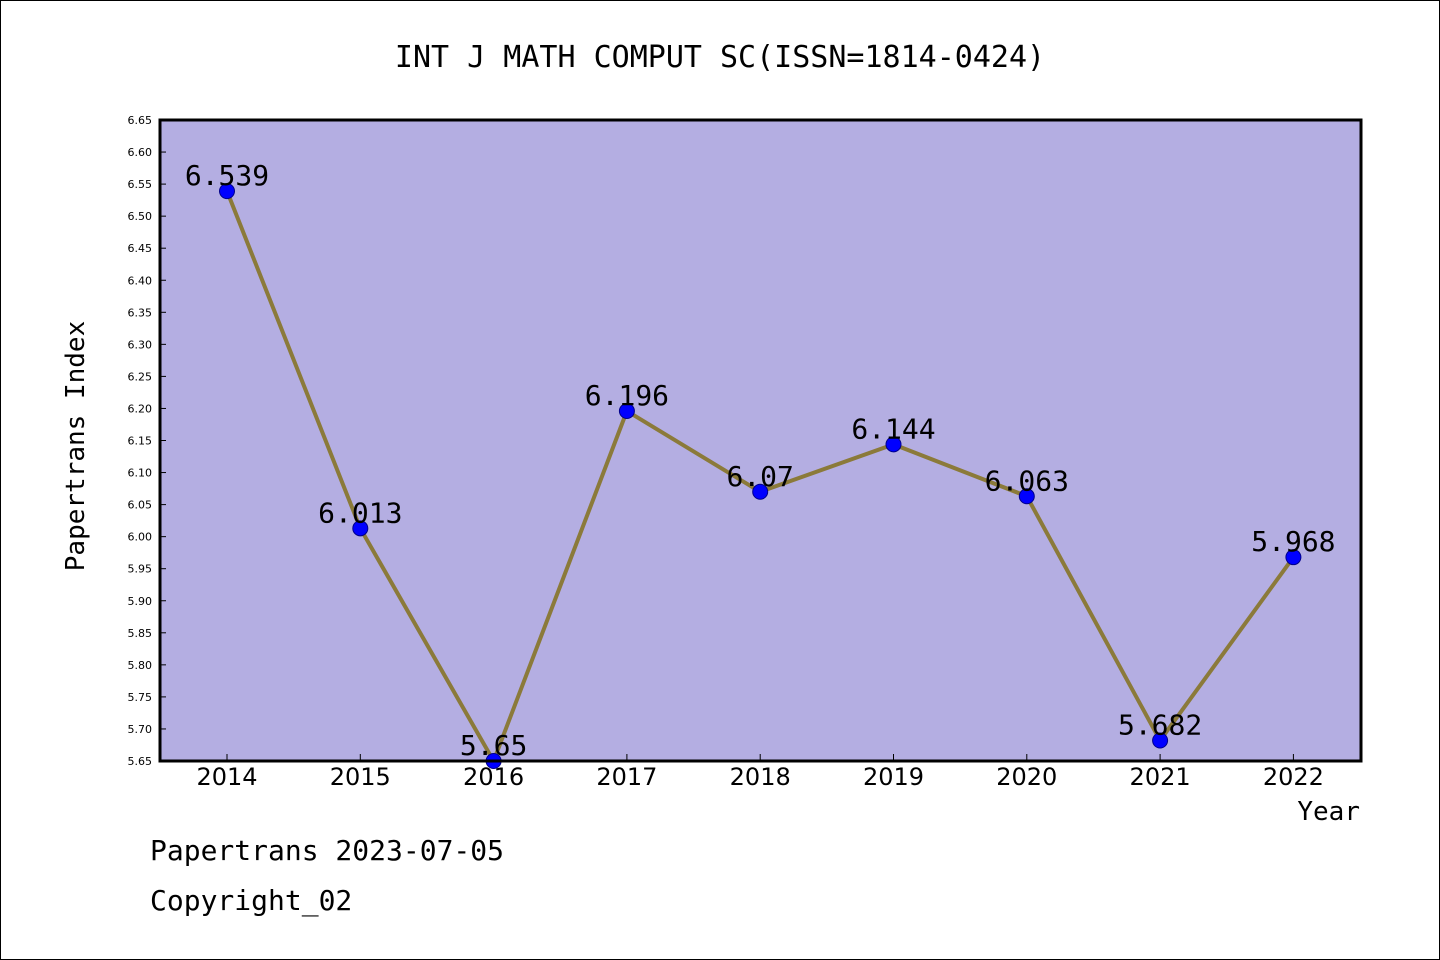  What do you see at coordinates (140, 761) in the screenshot?
I see `y-tick-label: 5.65` at bounding box center [140, 761].